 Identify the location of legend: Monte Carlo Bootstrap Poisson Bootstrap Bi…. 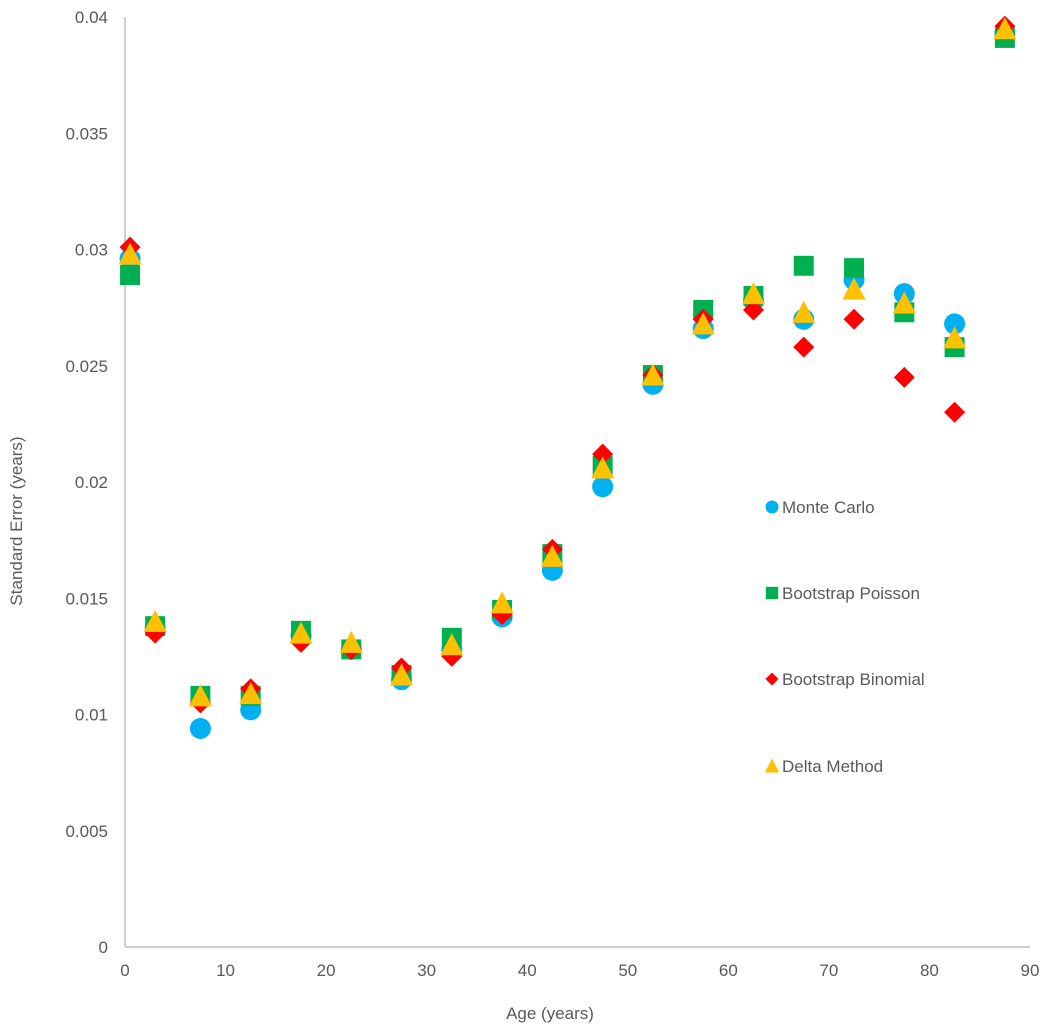
(844, 637).